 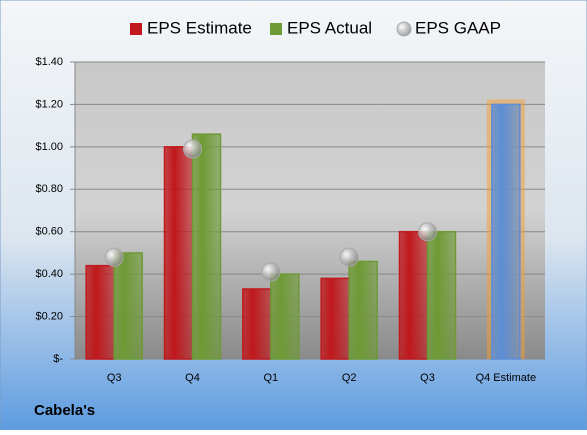 I want to click on y-tick-label: $1.40, so click(x=49, y=62).